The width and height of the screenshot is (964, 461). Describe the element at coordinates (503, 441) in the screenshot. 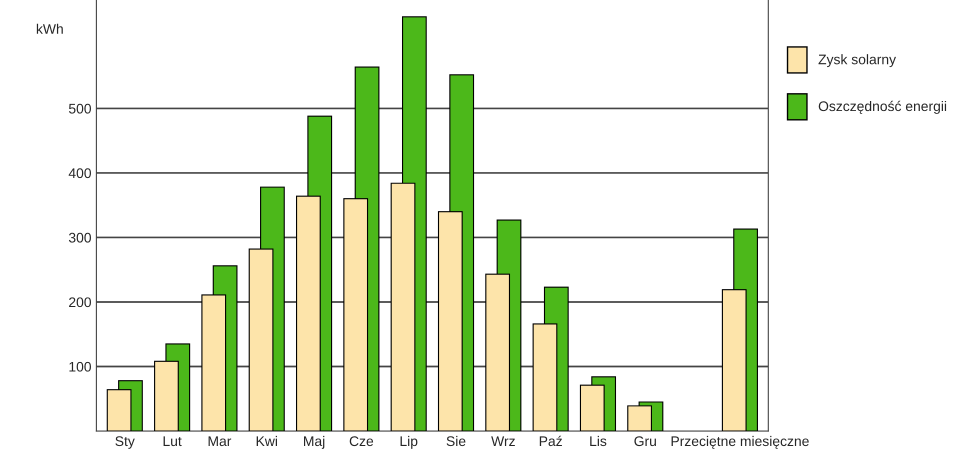

I see `x-tick-label: Wrz` at that location.